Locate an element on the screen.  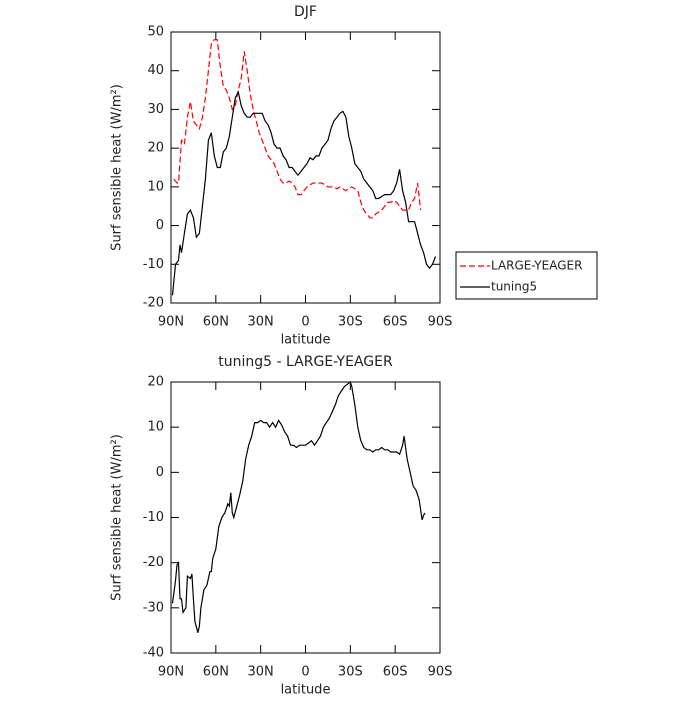
legend-box is located at coordinates (526, 275).